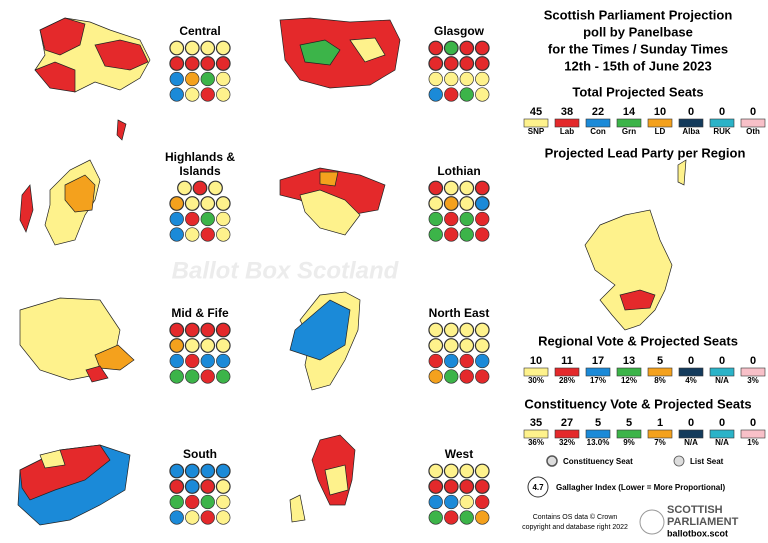  I want to click on seat-count: 11, so click(567, 361).